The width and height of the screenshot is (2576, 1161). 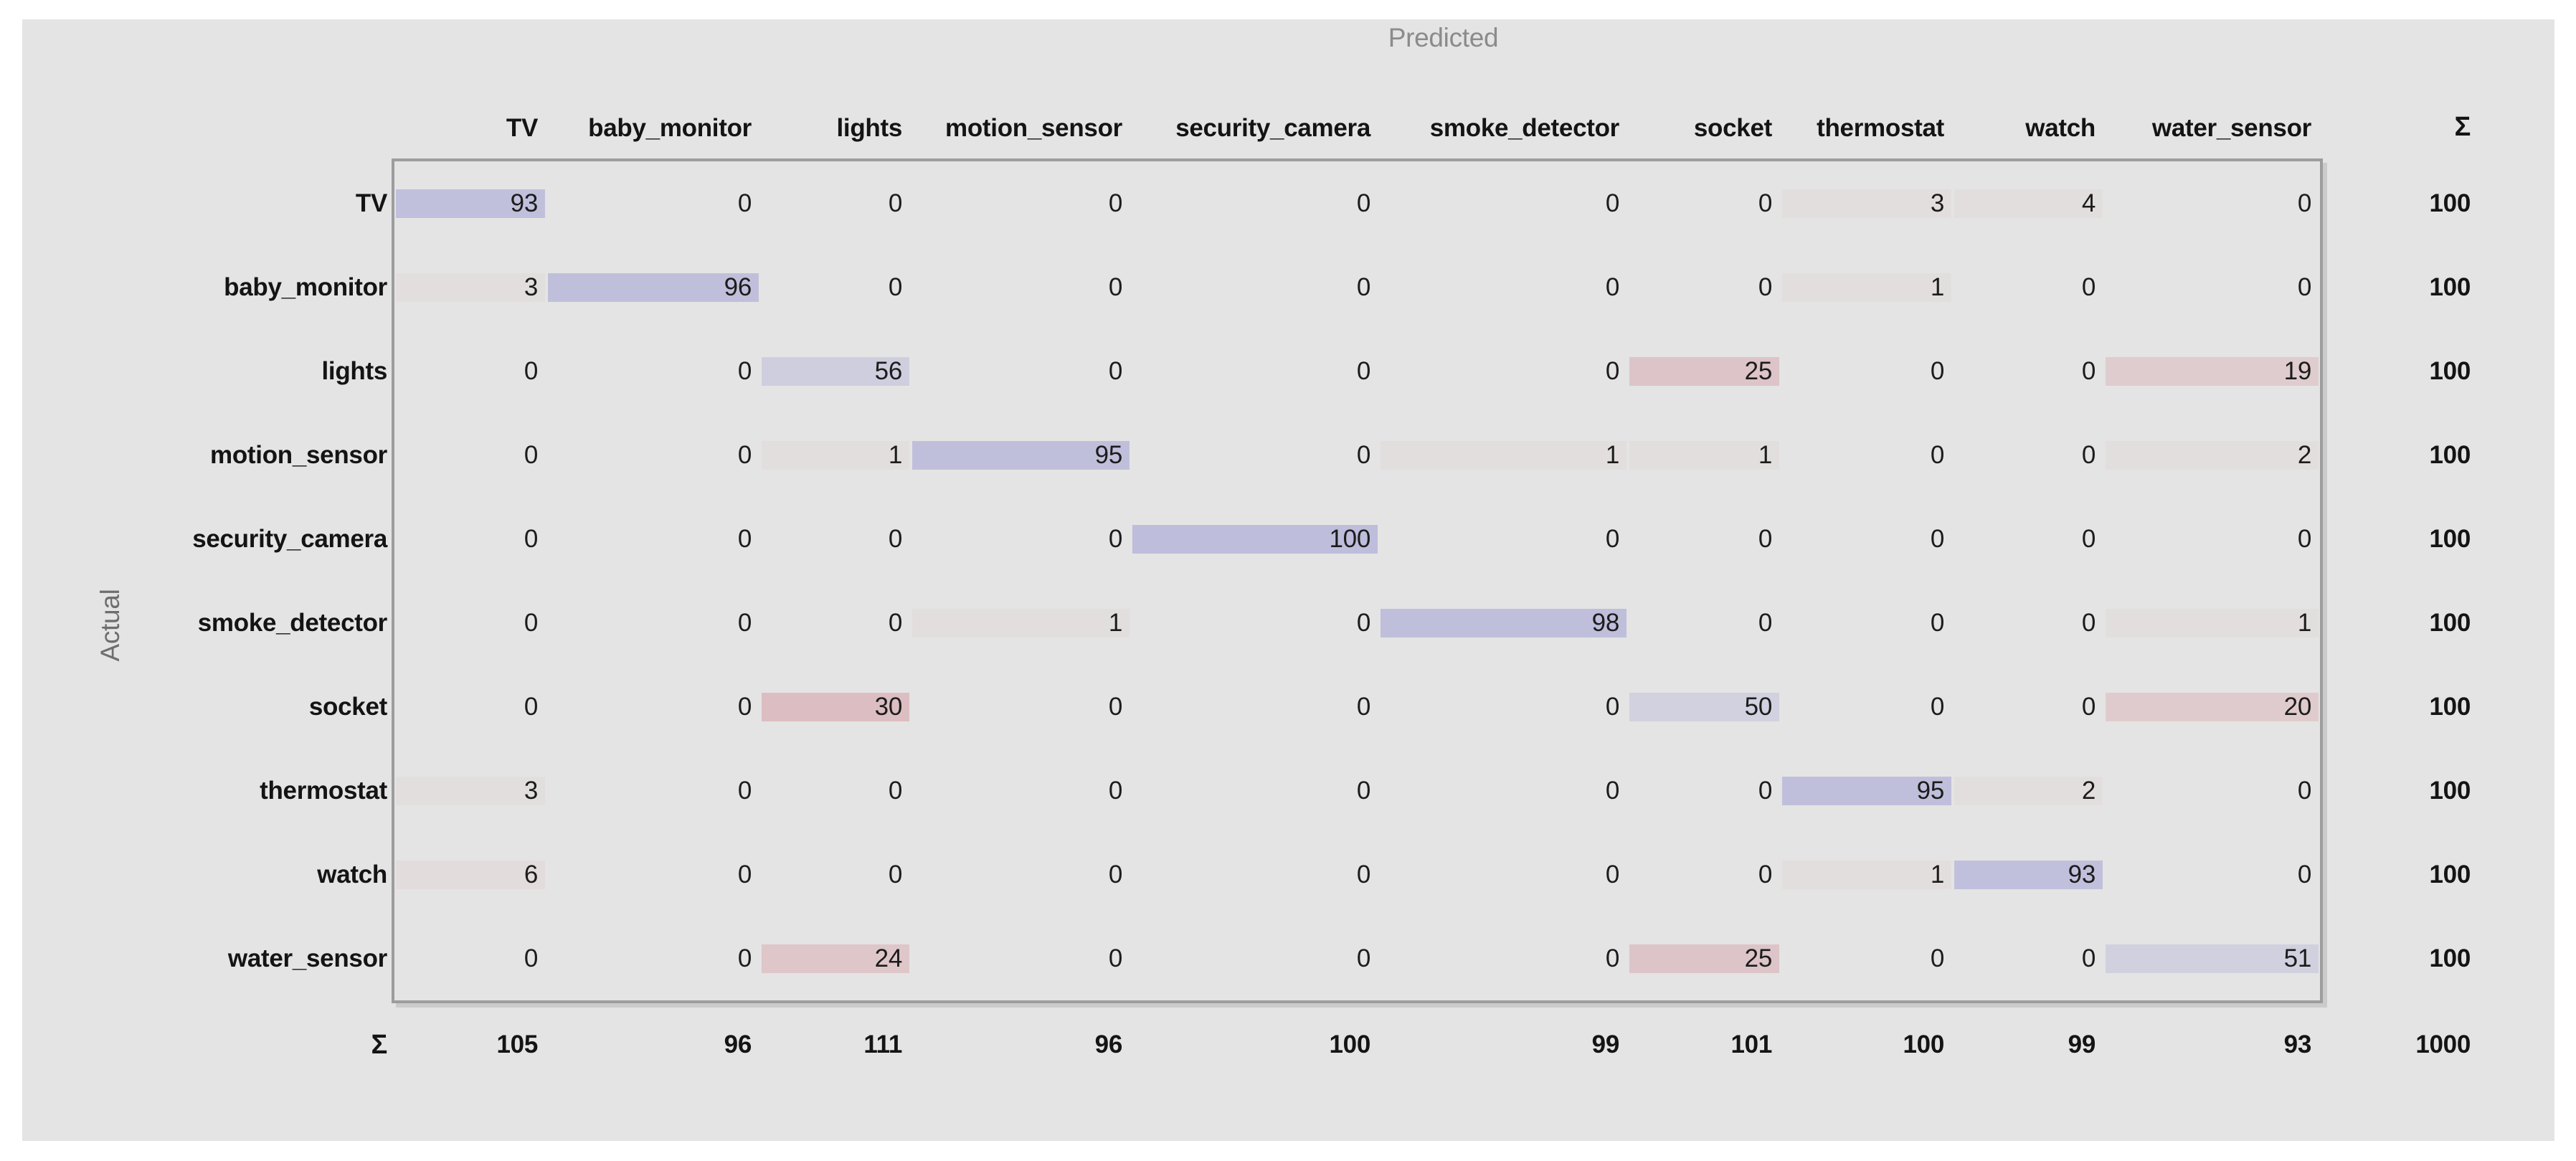 What do you see at coordinates (2212, 958) in the screenshot?
I see `matrix-cell: 51` at bounding box center [2212, 958].